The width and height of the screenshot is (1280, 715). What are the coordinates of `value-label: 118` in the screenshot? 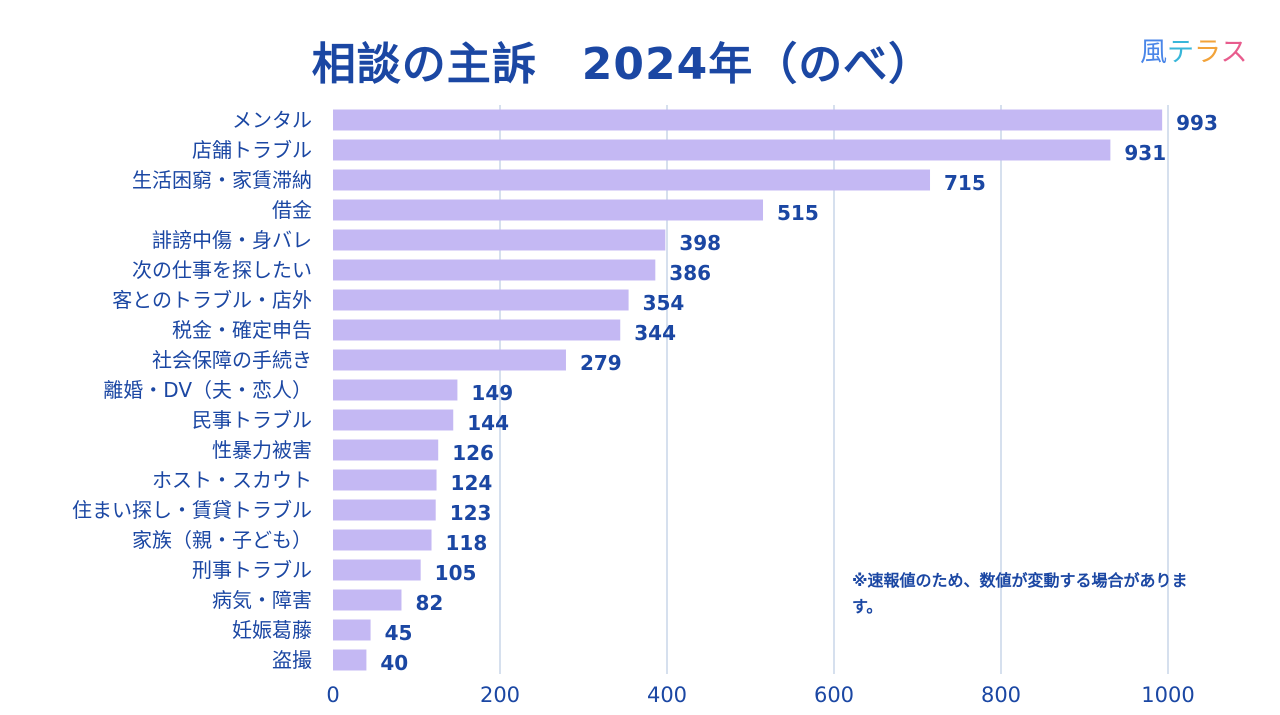 It's located at (467, 543).